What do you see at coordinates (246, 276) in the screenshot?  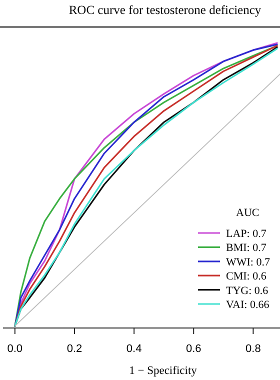 I see `legend-label: CMI: 0.6` at bounding box center [246, 276].